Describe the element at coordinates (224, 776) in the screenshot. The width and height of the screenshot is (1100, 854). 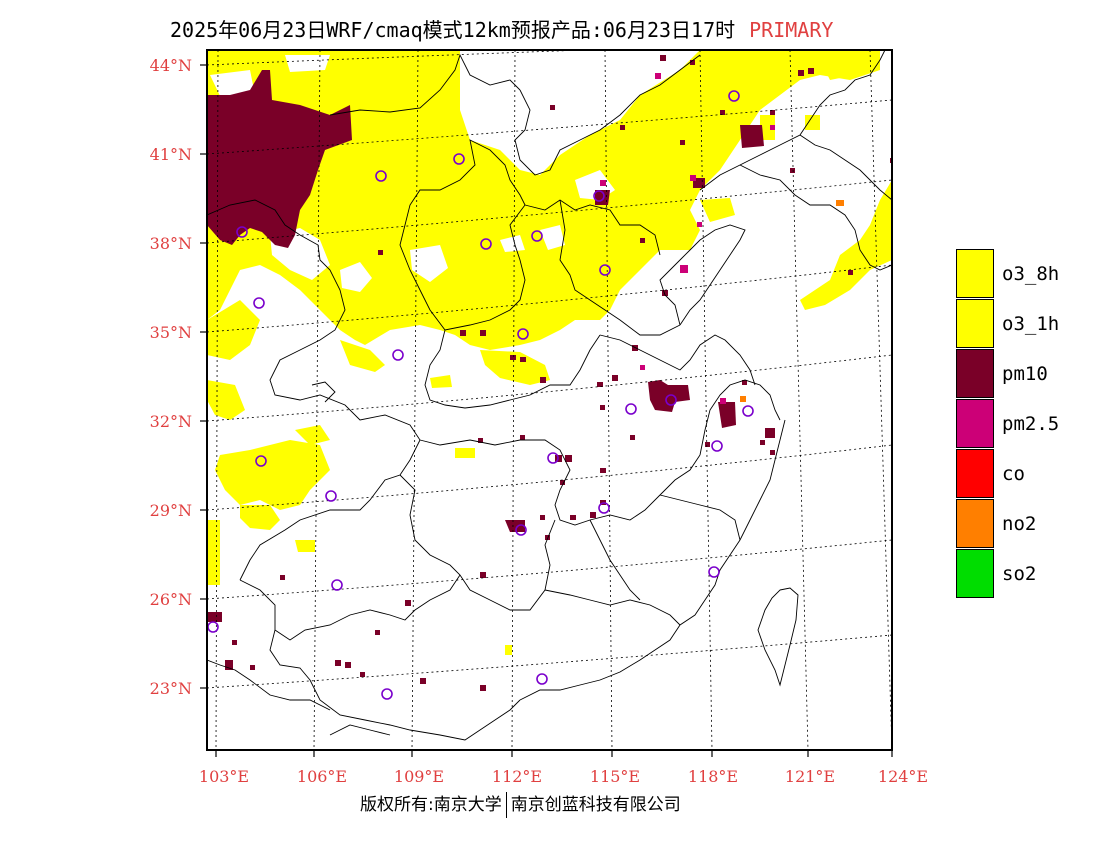
I see `lon-label: 103°E` at that location.